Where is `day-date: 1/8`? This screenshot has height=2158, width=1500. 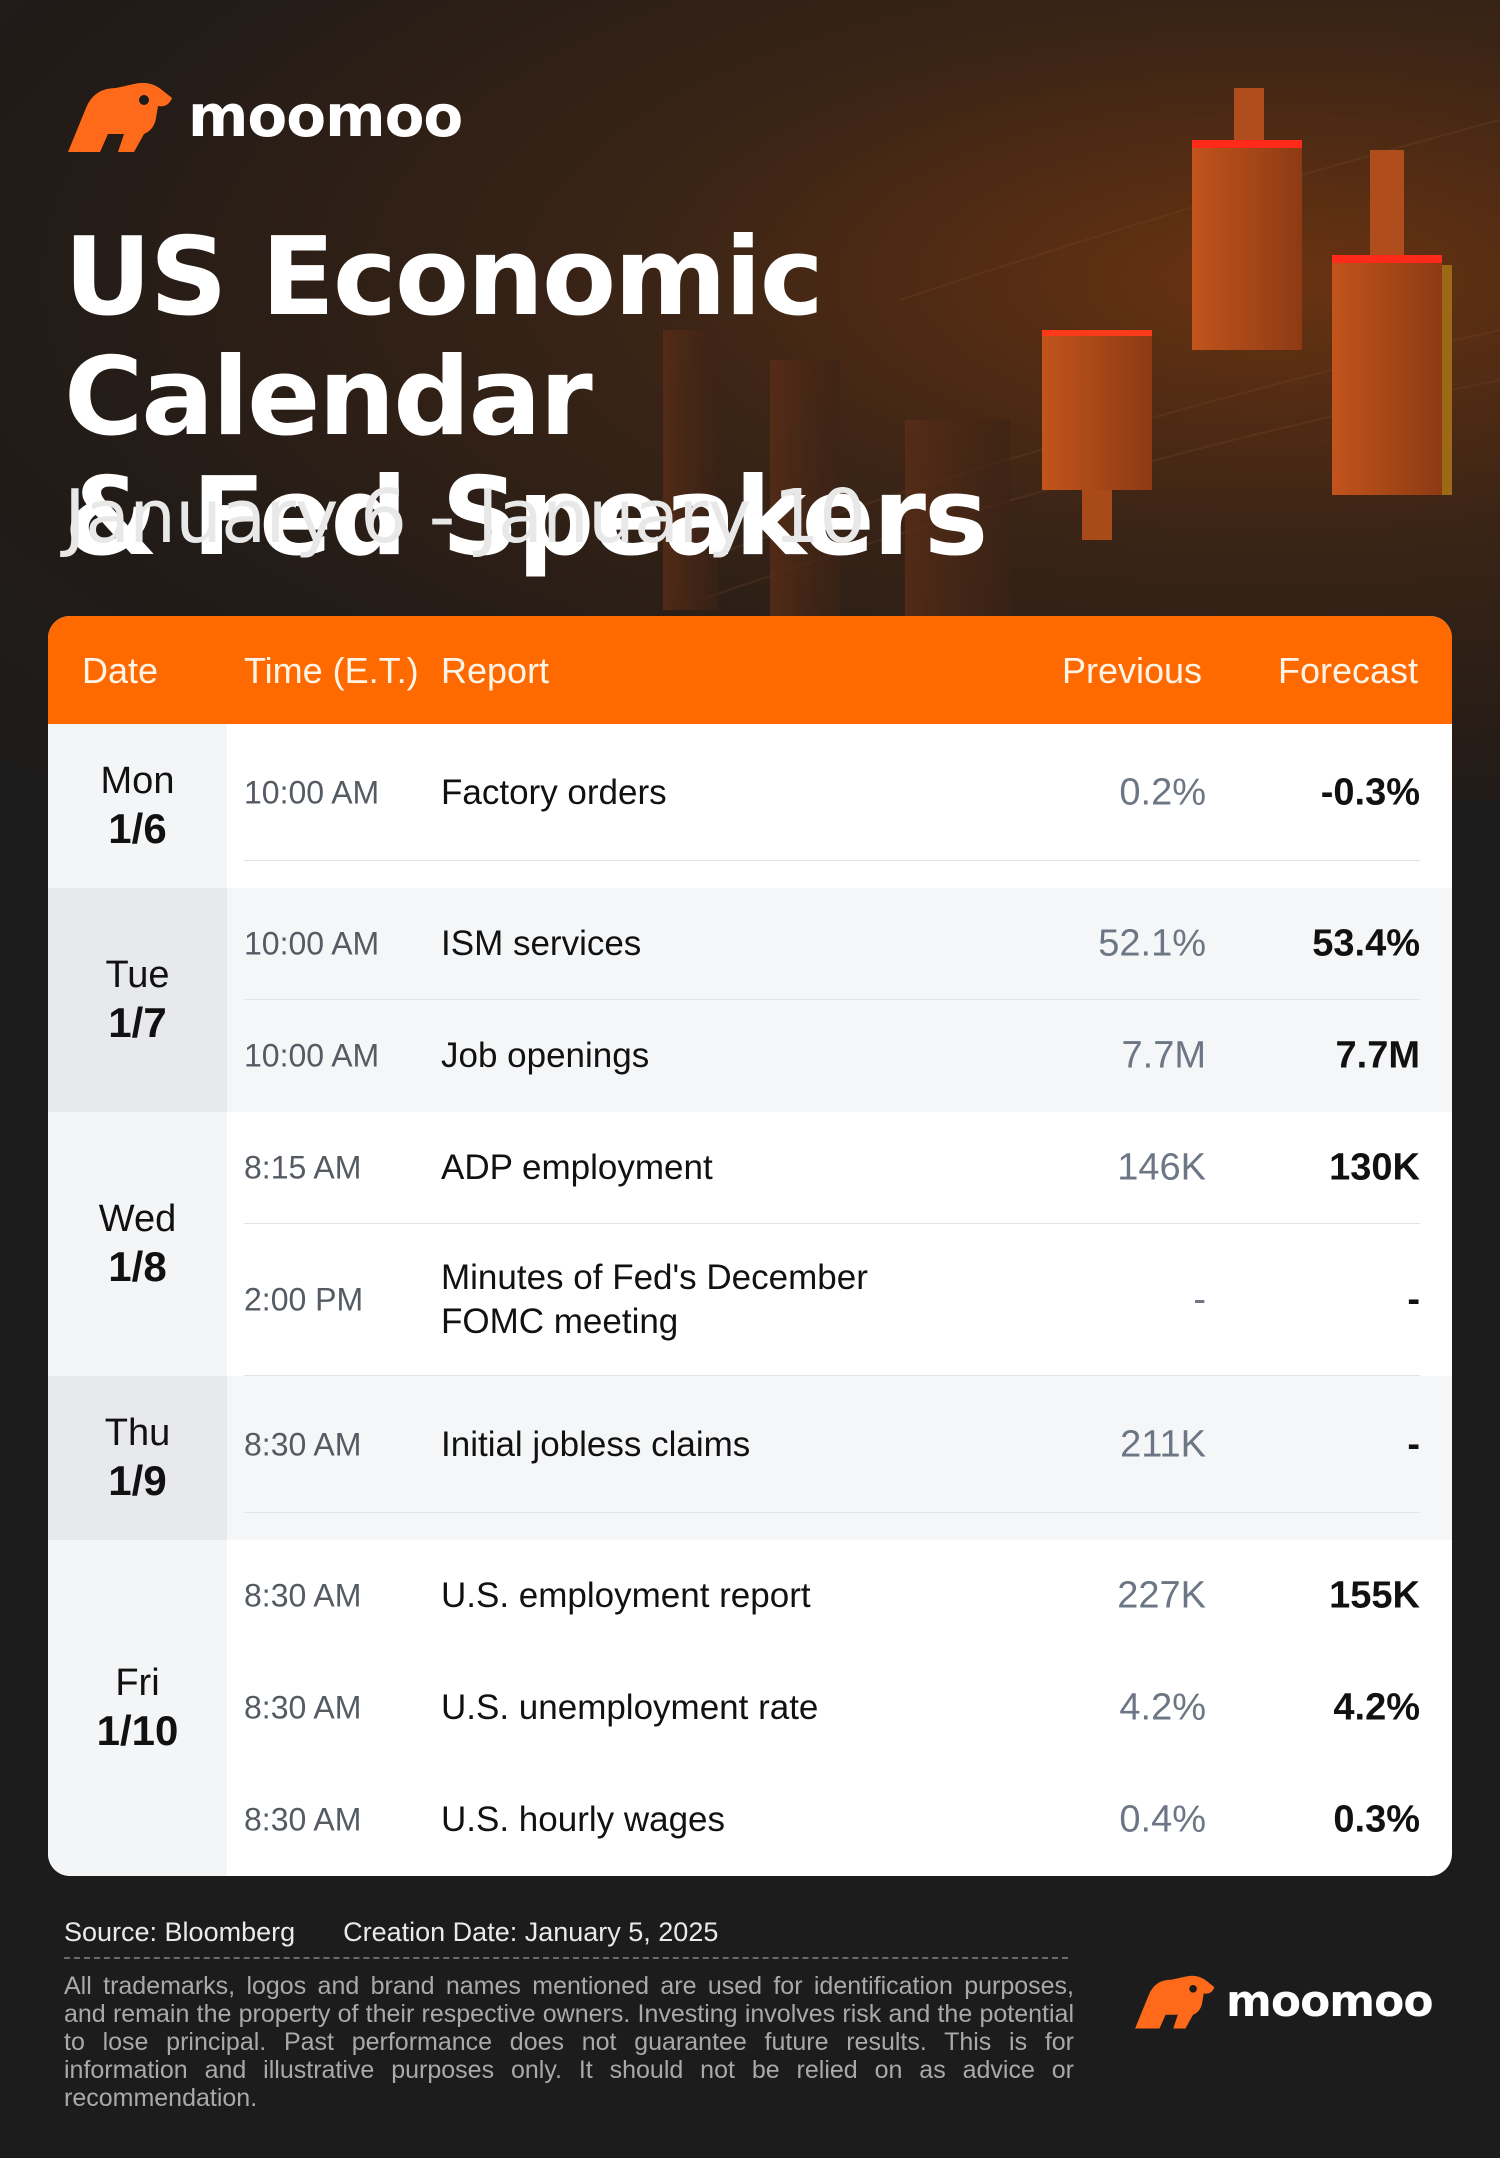 day-date: 1/8 is located at coordinates (137, 1266).